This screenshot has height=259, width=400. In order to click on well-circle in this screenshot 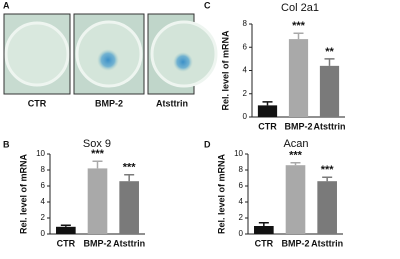, I will do `click(37, 54)`.